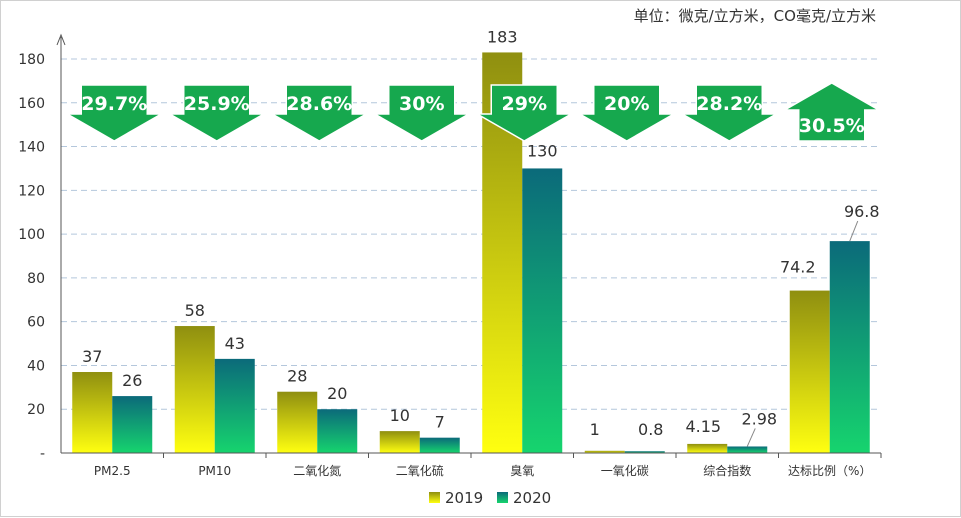  I want to click on change-percent-label: 28.6%, so click(319, 104).